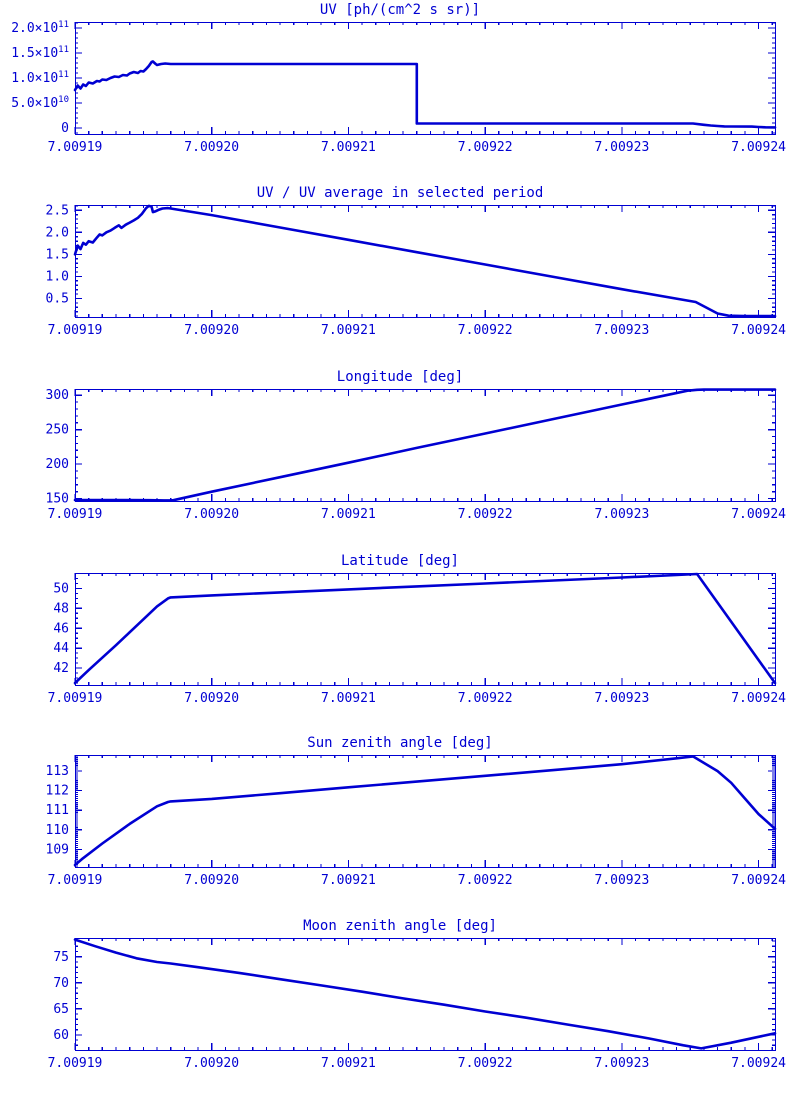 This screenshot has width=800, height=1100. Describe the element at coordinates (40, 53) in the screenshot. I see `y-tick-label: 1.5×10¹¹` at that location.